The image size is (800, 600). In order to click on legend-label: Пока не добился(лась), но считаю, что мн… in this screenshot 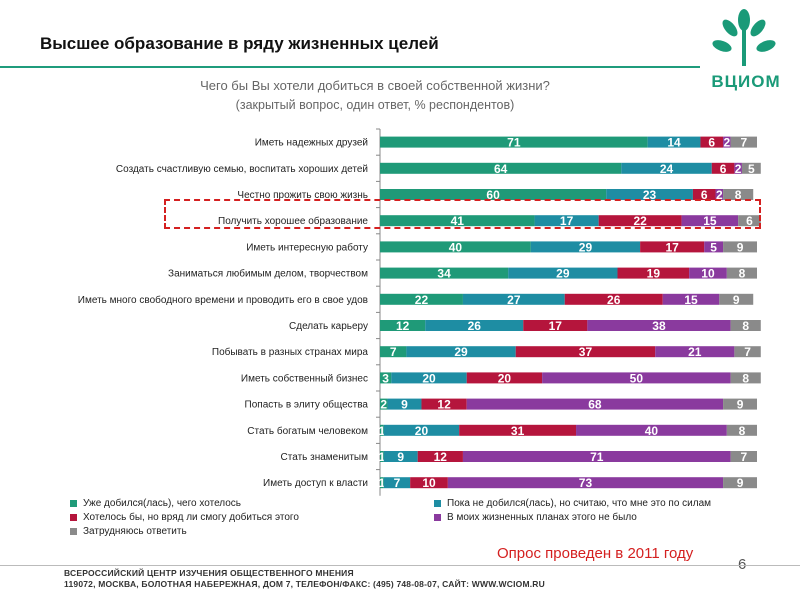, I will do `click(579, 503)`.